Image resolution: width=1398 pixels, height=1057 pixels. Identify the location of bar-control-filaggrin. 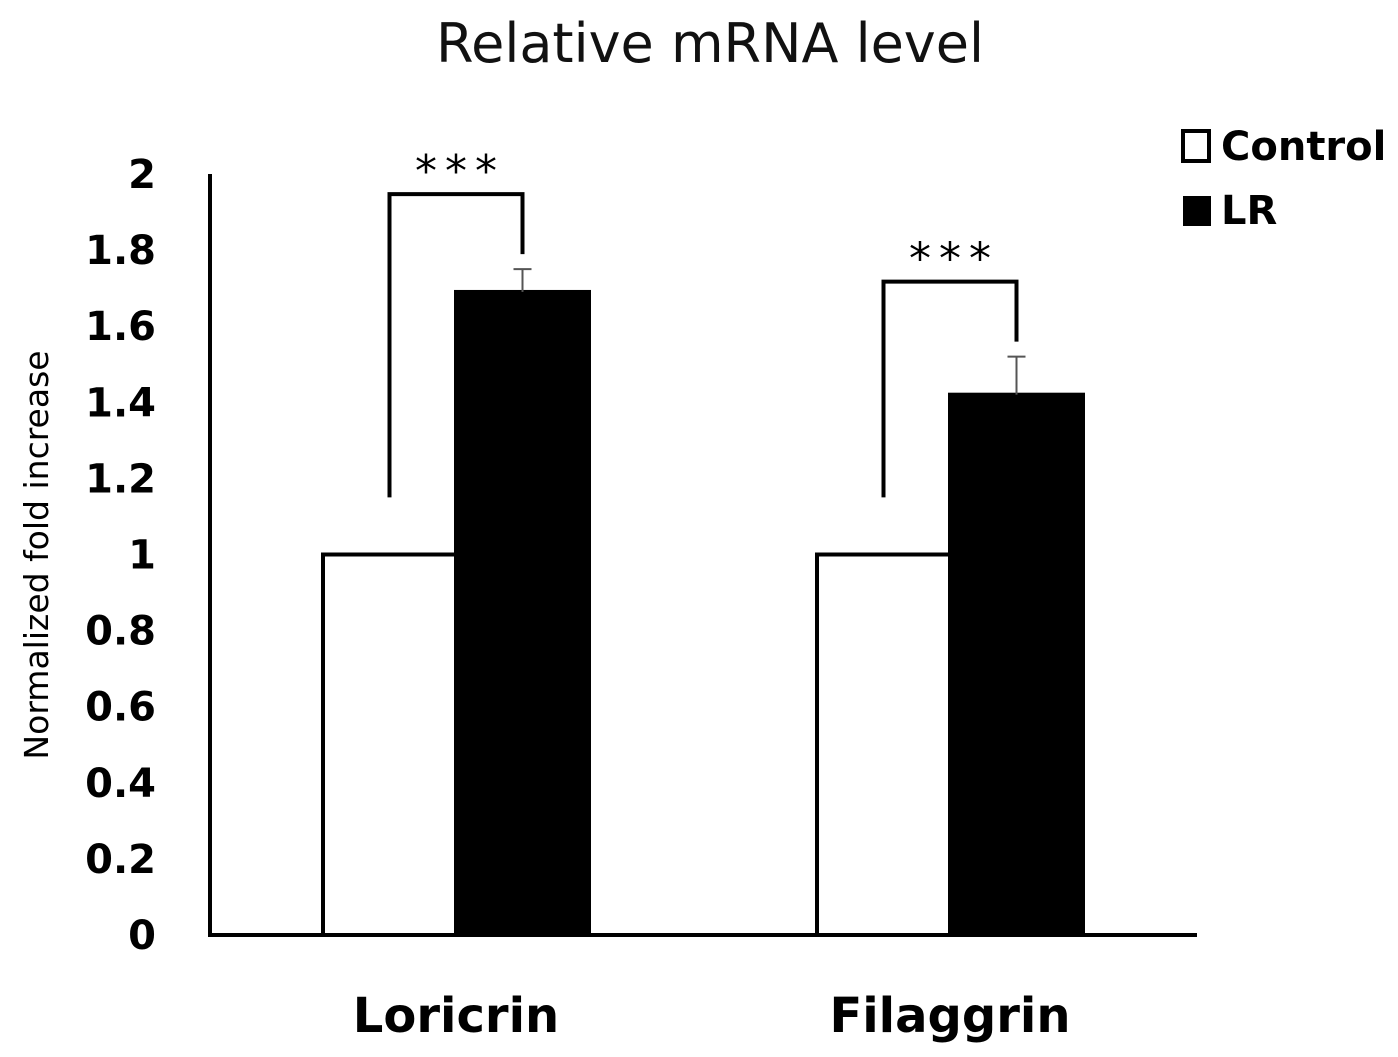
(883, 744).